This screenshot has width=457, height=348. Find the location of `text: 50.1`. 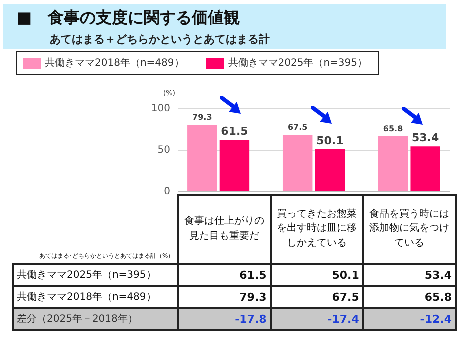

text: 50.1 is located at coordinates (317, 275).